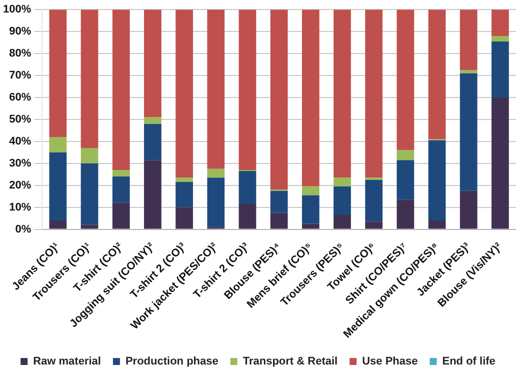 This screenshot has width=520, height=377. I want to click on legend-label: Raw material, so click(67, 362).